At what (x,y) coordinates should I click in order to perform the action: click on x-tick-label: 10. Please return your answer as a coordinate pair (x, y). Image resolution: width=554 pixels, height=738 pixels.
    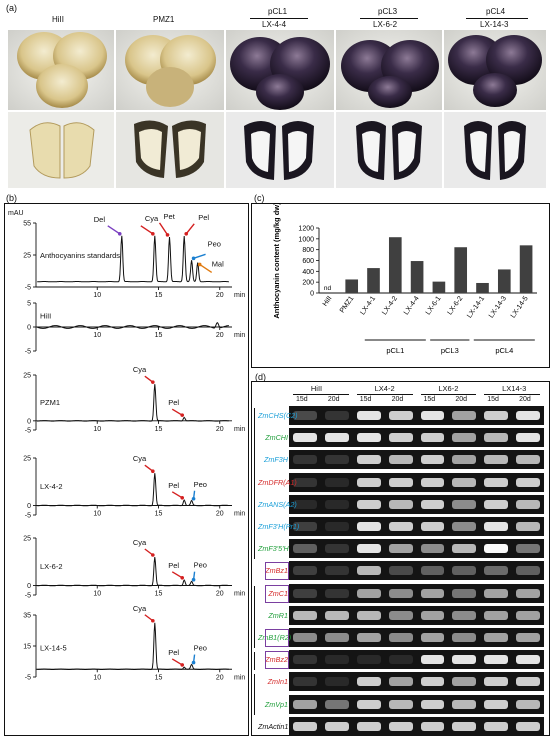
    Looking at the image, I should click on (97, 514).